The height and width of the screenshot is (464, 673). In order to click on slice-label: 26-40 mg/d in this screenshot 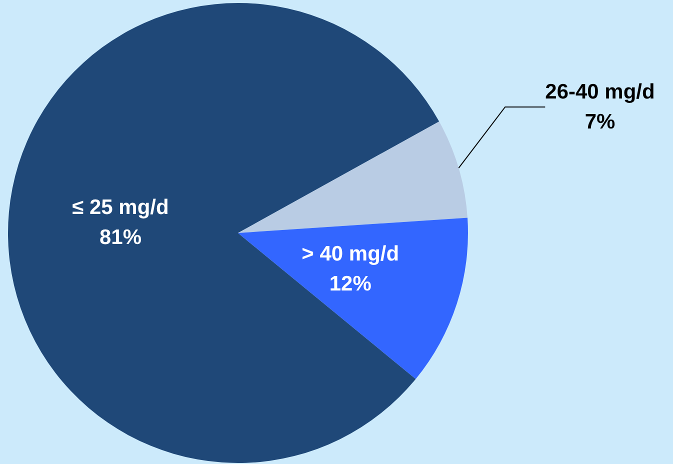, I will do `click(600, 92)`.